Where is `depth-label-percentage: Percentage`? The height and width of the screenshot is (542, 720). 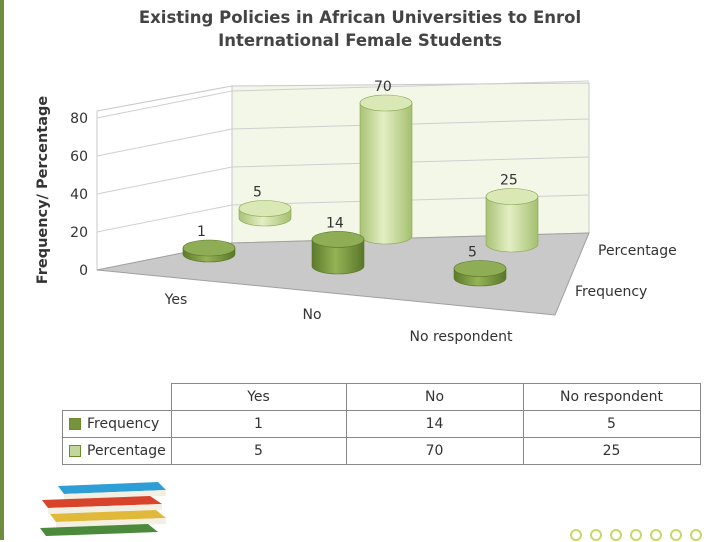
depth-label-percentage: Percentage is located at coordinates (637, 251).